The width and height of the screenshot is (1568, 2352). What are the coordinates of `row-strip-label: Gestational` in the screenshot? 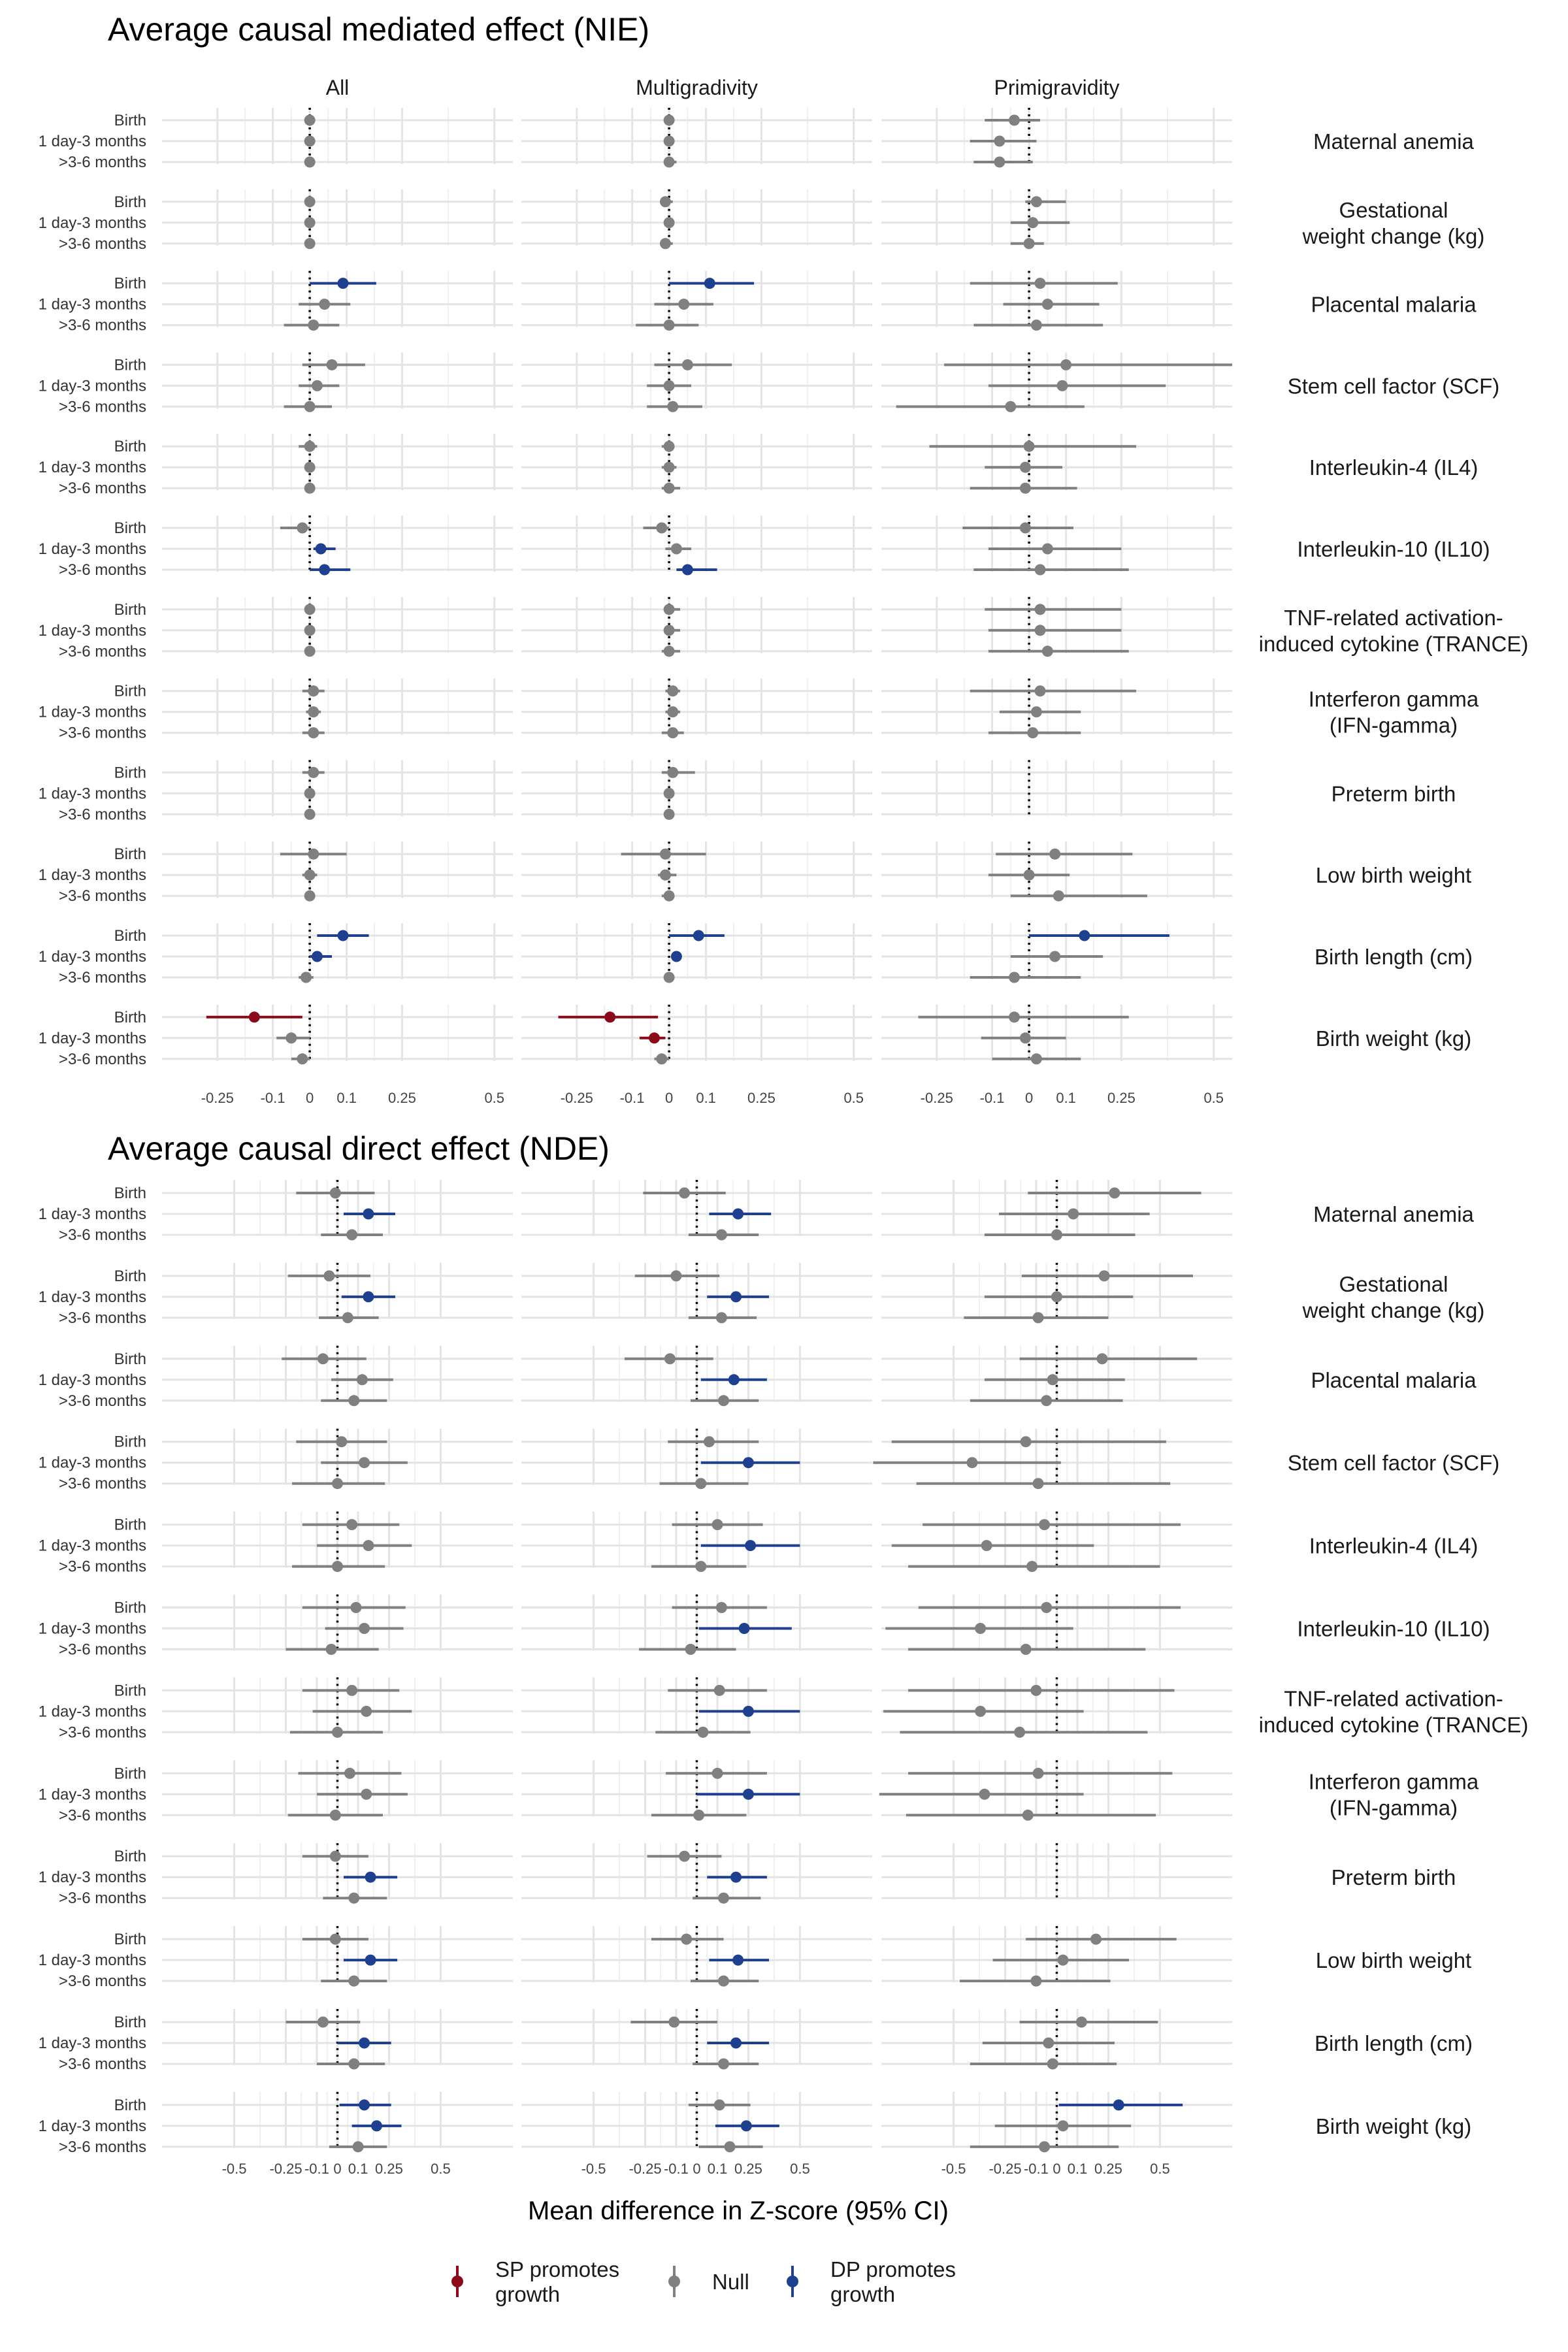 It's located at (1393, 210).